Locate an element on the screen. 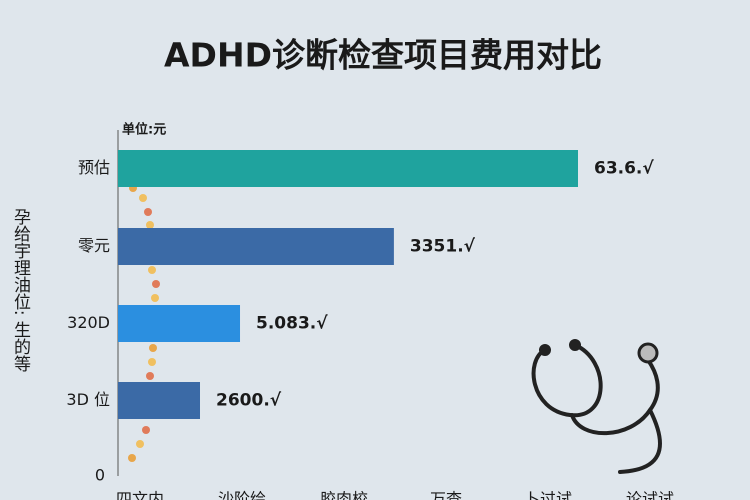 The width and height of the screenshot is (750, 500). x-tick-label: 0 is located at coordinates (100, 475).